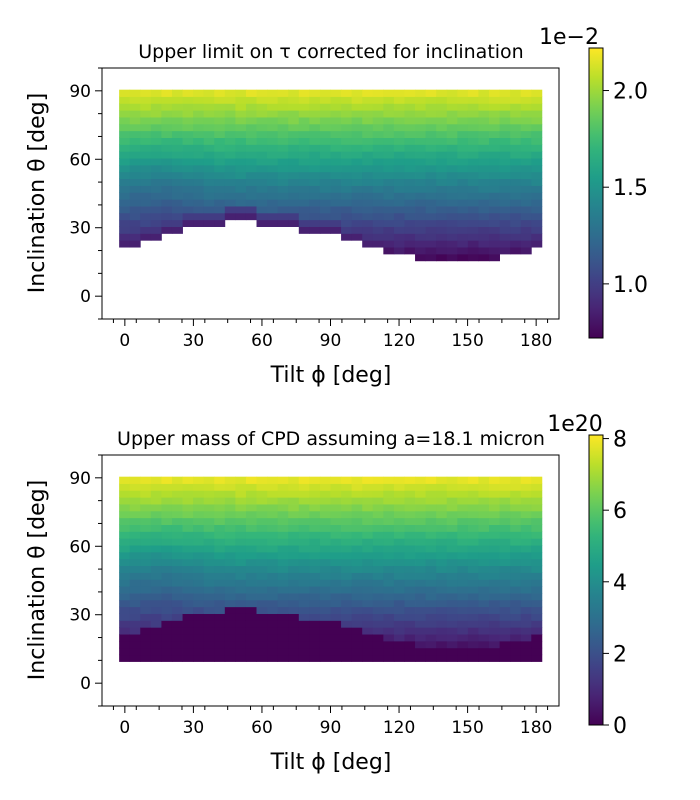 The height and width of the screenshot is (800, 700). I want to click on panel-1-colorbar-ticks: 1.01.52.0, so click(625, 189).